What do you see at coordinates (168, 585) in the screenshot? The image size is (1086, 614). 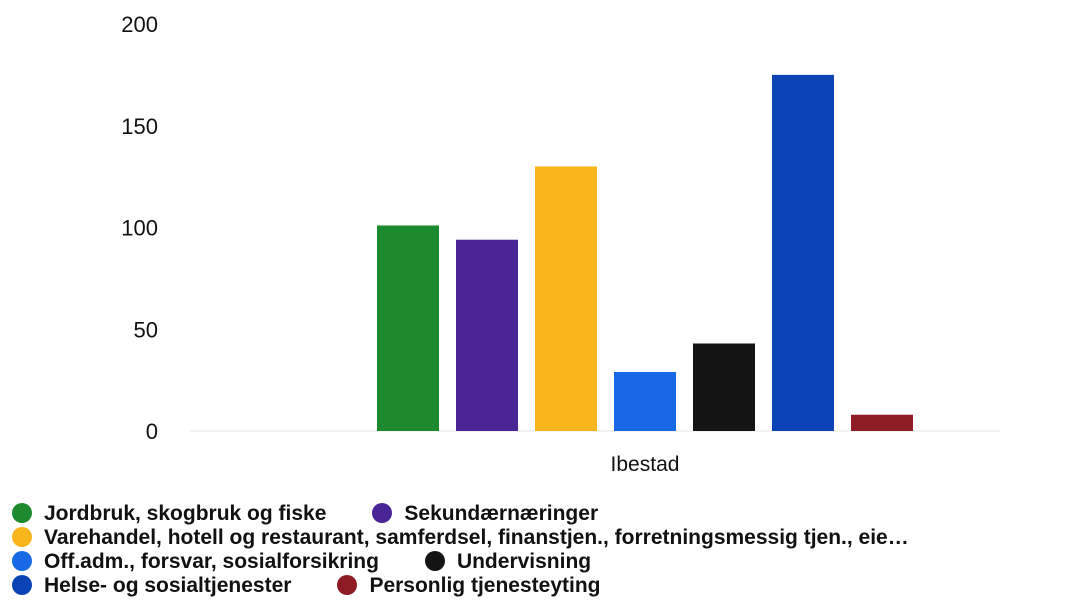 I see `legend-label: Helse- og sosialtjenester` at bounding box center [168, 585].